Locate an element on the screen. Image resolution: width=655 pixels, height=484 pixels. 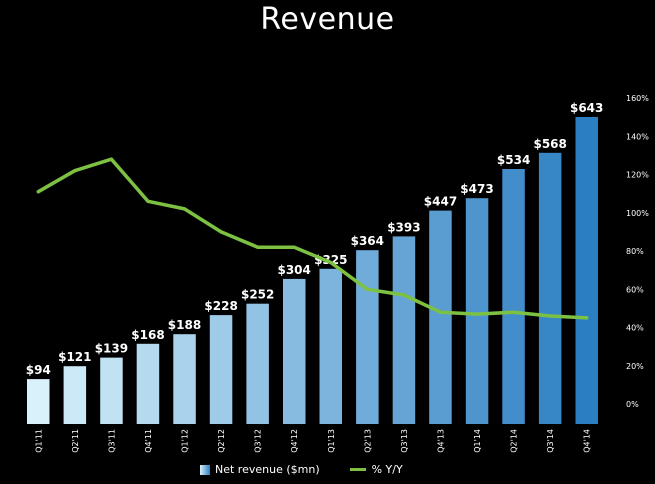
y2-tick-label: 20% is located at coordinates (635, 366).